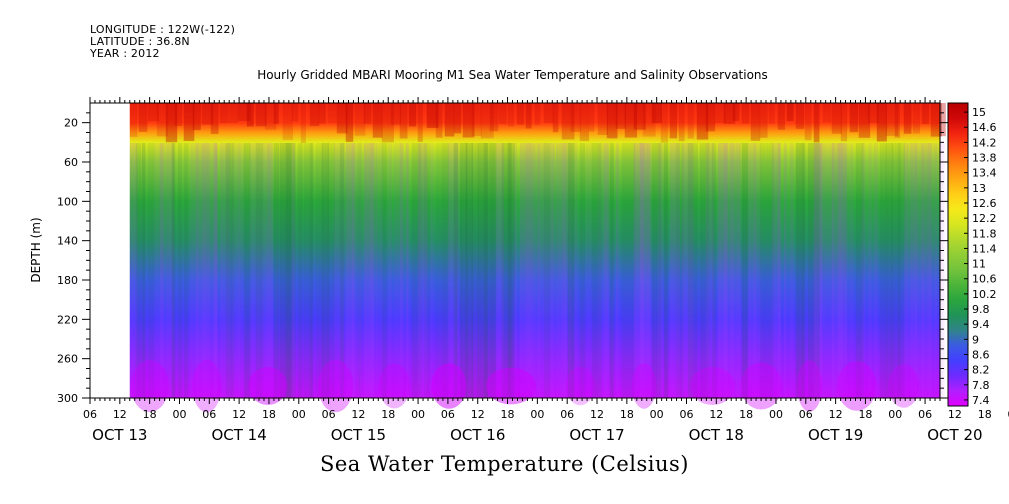  Describe the element at coordinates (984, 279) in the screenshot. I see `colorbar-tick-label: 10.6` at that location.